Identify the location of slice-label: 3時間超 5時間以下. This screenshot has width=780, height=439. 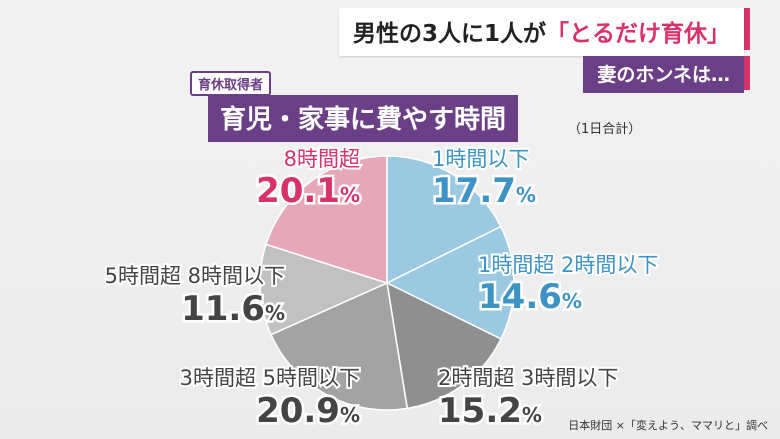
(270, 378).